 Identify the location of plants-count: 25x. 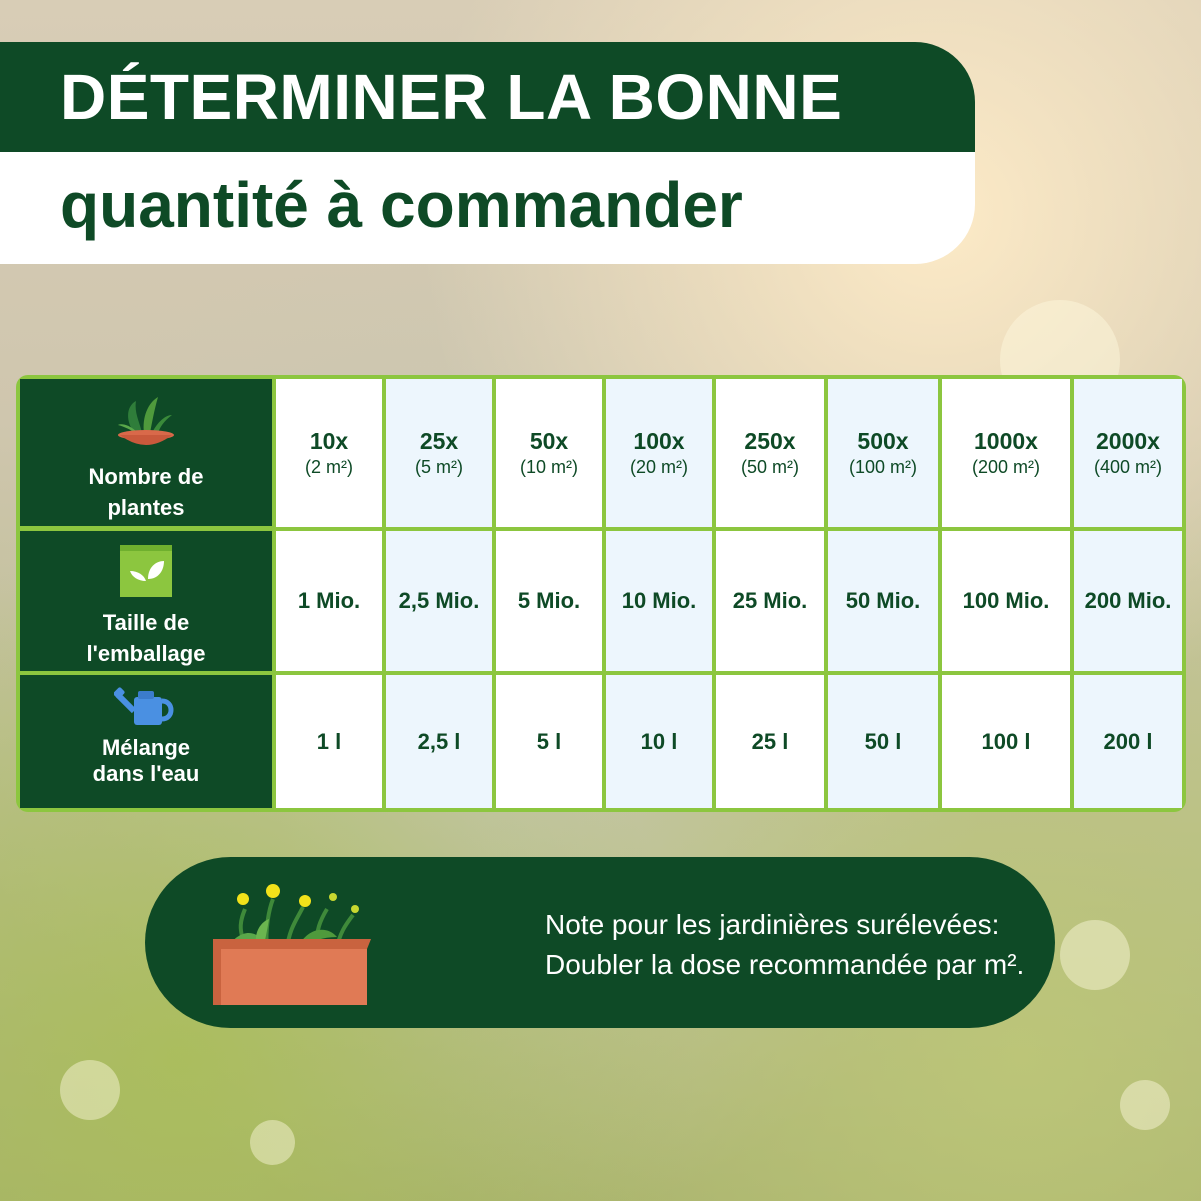
(439, 441).